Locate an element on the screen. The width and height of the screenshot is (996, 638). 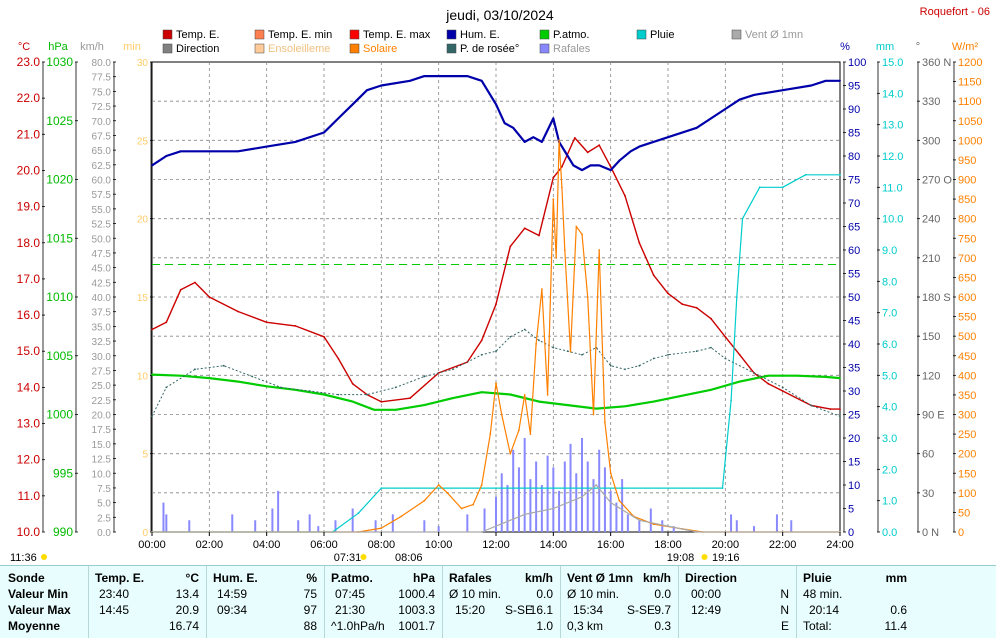
temp-tick-label: 21.0 is located at coordinates (29, 134).